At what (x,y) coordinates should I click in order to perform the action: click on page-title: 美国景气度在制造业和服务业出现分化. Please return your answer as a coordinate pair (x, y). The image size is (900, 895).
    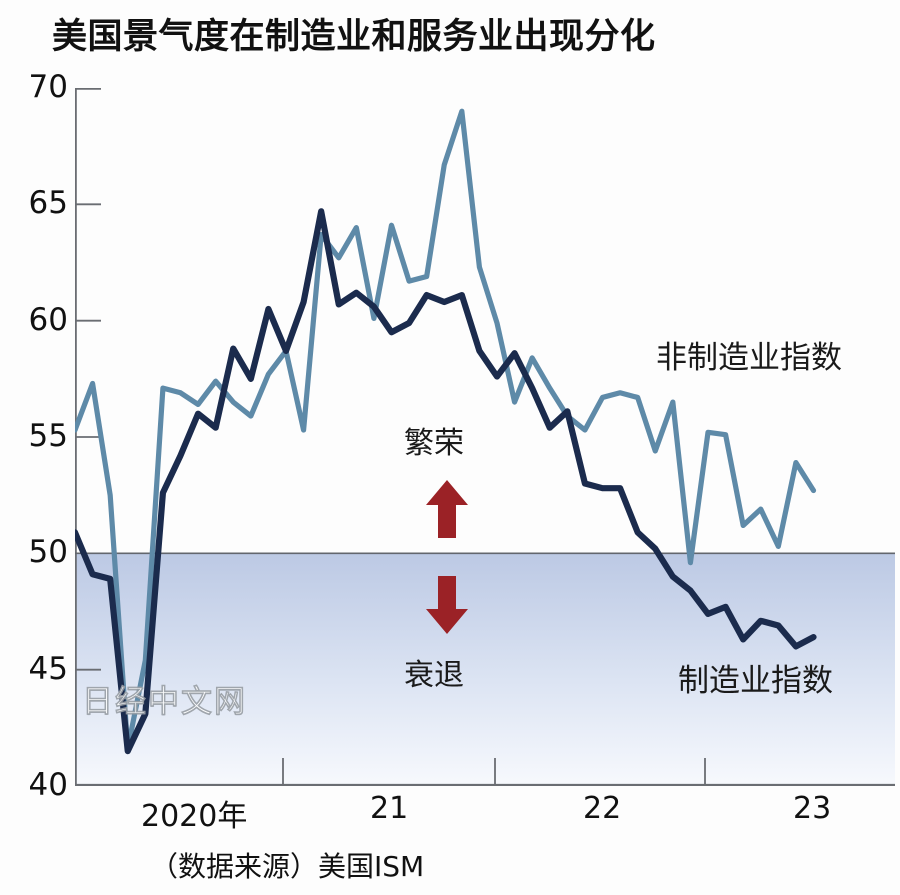
    Looking at the image, I should click on (354, 37).